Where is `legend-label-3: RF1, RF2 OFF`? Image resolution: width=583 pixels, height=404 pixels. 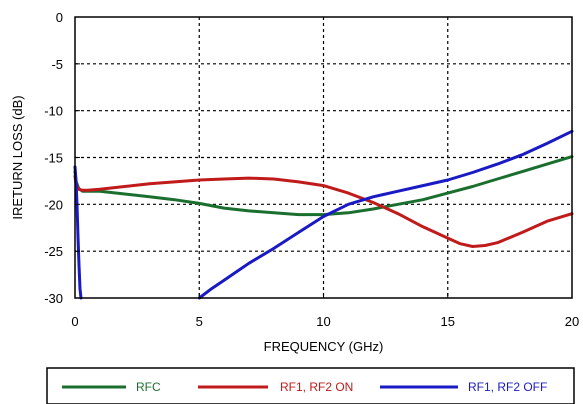 legend-label-3: RF1, RF2 OFF is located at coordinates (507, 387).